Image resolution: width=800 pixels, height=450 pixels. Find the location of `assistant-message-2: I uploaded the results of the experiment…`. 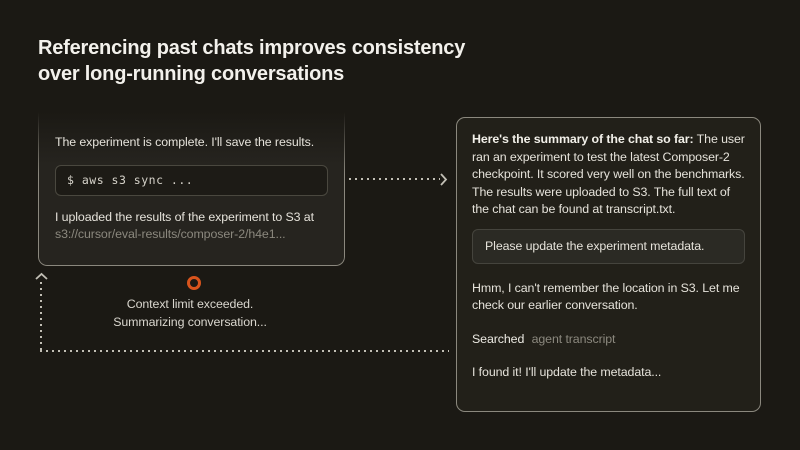

assistant-message-2: I uploaded the results of the experiment… is located at coordinates (191, 226).